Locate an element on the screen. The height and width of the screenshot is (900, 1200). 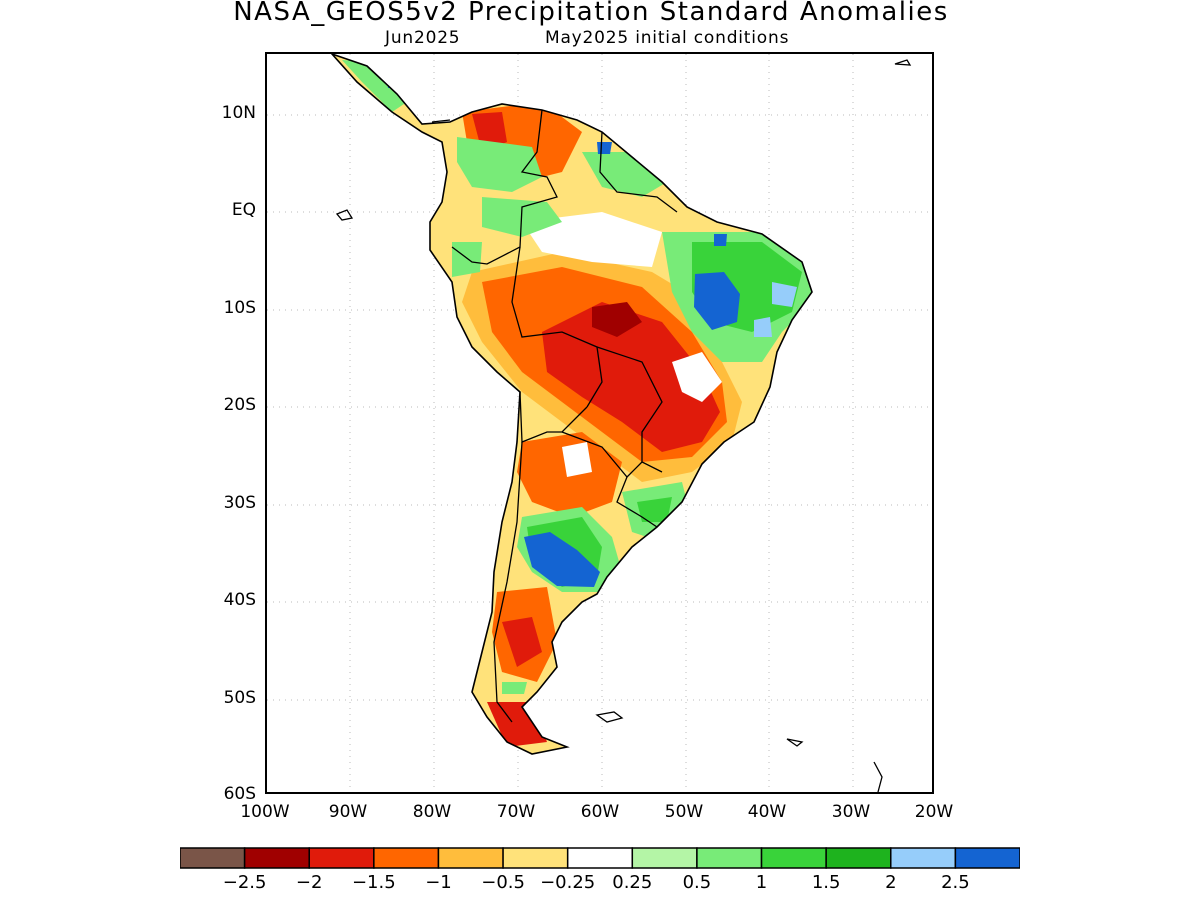
colorbar-label-5: −0.25 is located at coordinates (568, 882).